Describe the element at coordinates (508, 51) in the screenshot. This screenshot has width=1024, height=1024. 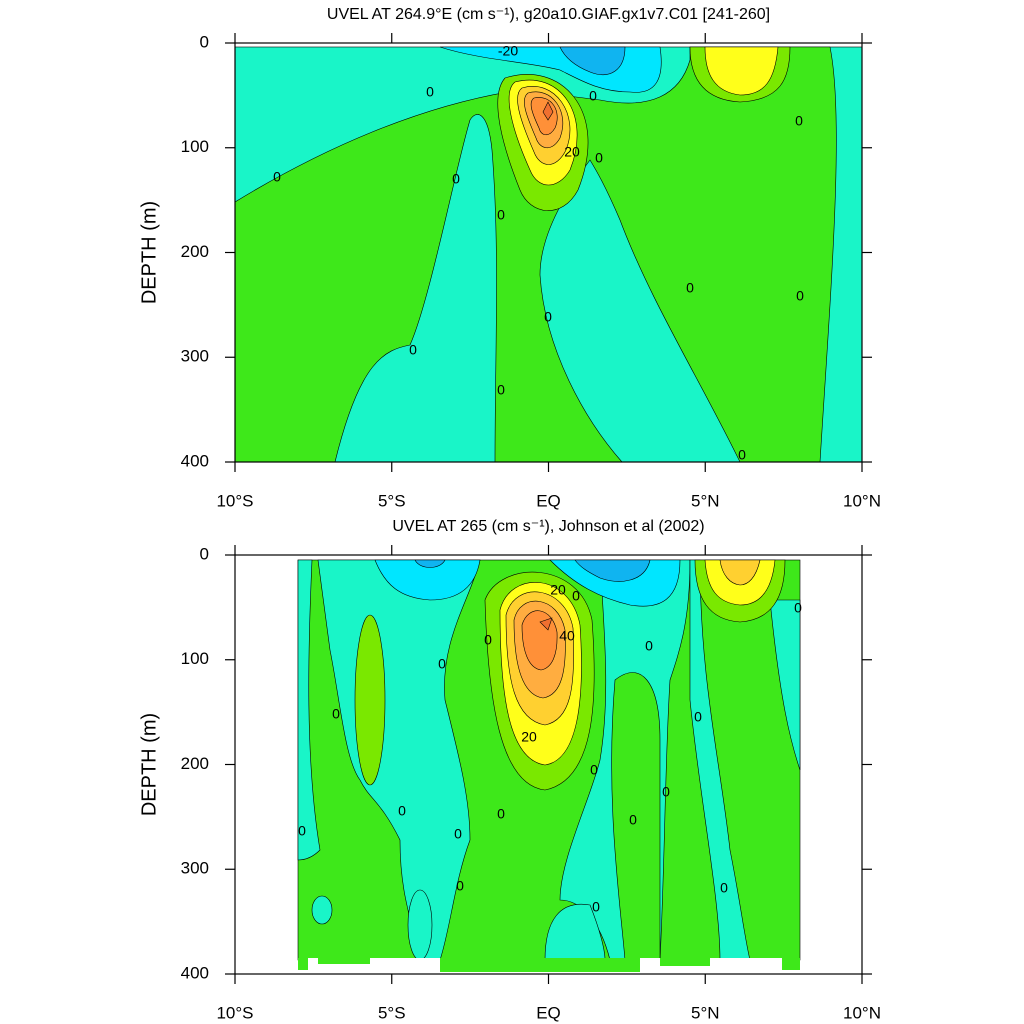
I see `contour-label: -20` at that location.